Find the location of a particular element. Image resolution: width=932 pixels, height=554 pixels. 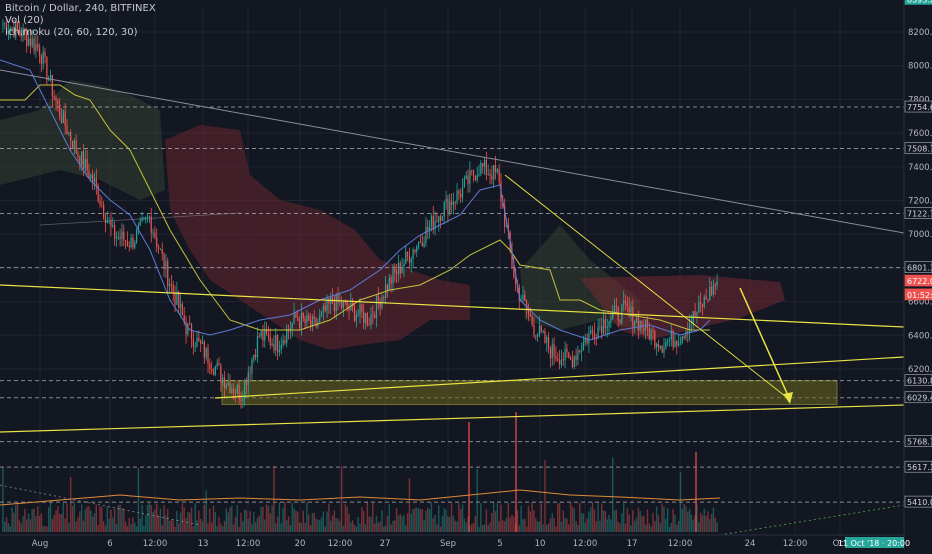

legend-volume: Vol (20) is located at coordinates (24, 20).